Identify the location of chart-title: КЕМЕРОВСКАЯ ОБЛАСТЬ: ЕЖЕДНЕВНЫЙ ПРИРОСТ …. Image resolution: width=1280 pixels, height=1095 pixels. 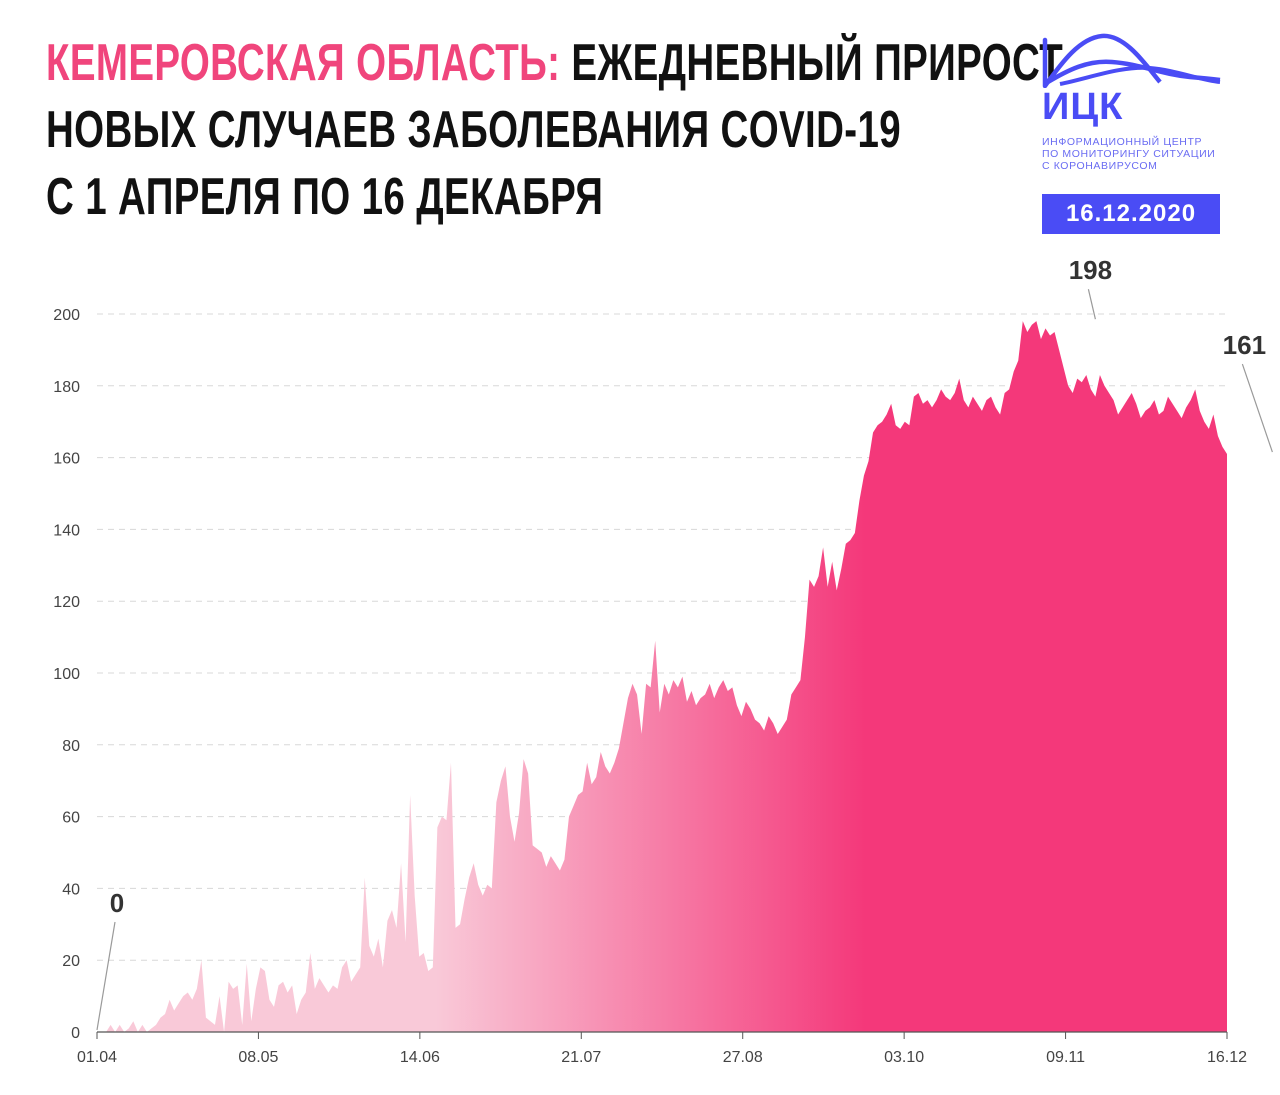
(554, 130).